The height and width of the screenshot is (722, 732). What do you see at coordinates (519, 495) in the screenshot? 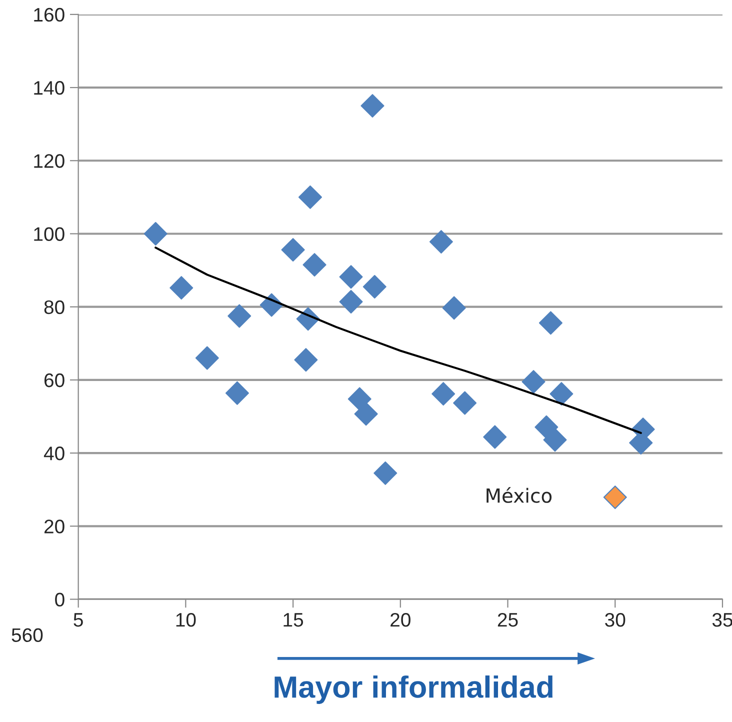
I see `text: México` at bounding box center [519, 495].